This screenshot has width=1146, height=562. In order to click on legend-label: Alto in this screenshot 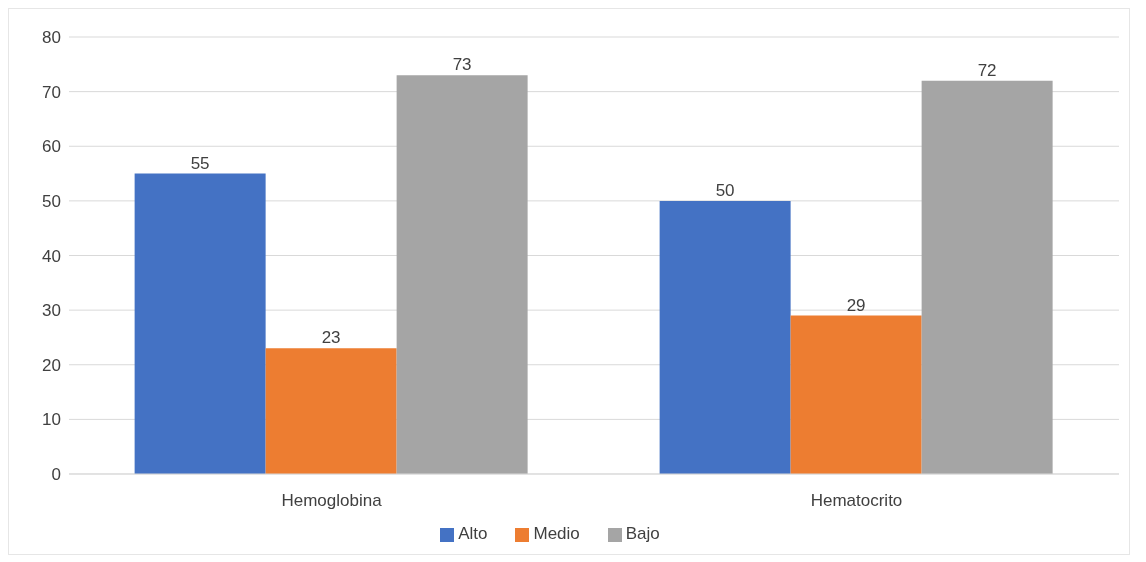, I will do `click(473, 533)`.